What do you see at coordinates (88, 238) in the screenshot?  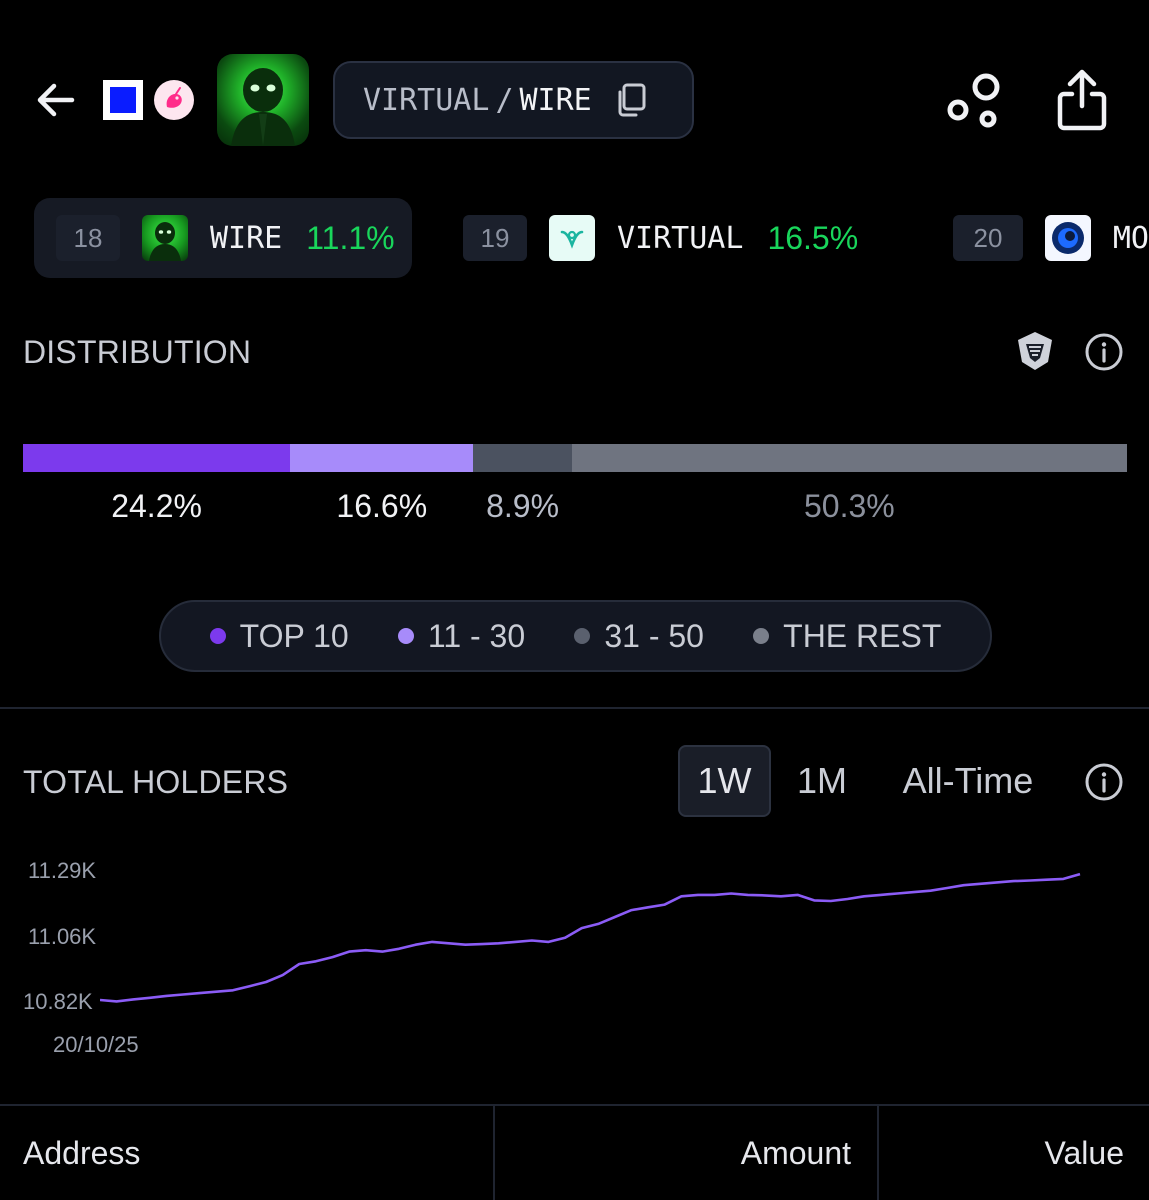 I see `trending-rank: 18` at bounding box center [88, 238].